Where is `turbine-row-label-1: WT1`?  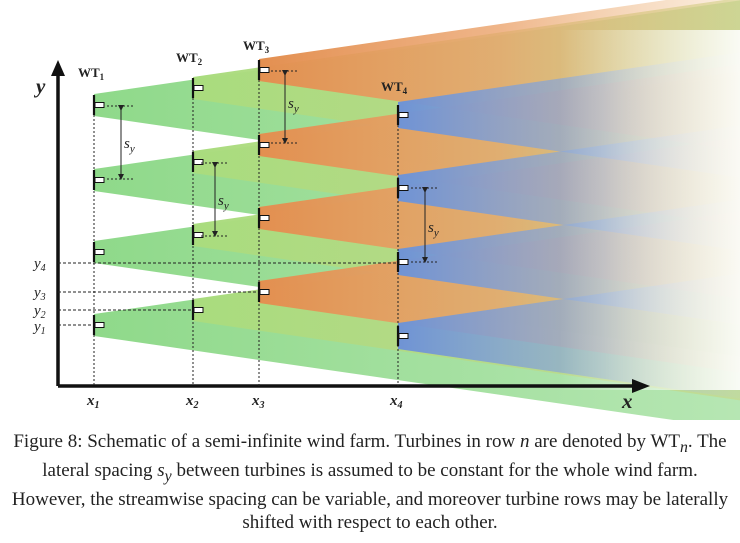
turbine-row-label-1: WT1 is located at coordinates (91, 73).